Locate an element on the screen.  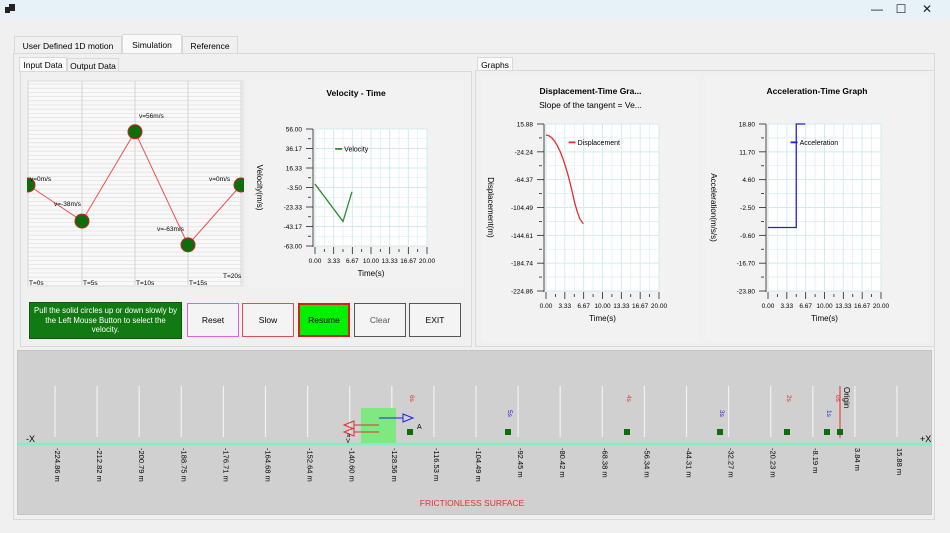
tab-simulation: Simulation is located at coordinates (152, 44).